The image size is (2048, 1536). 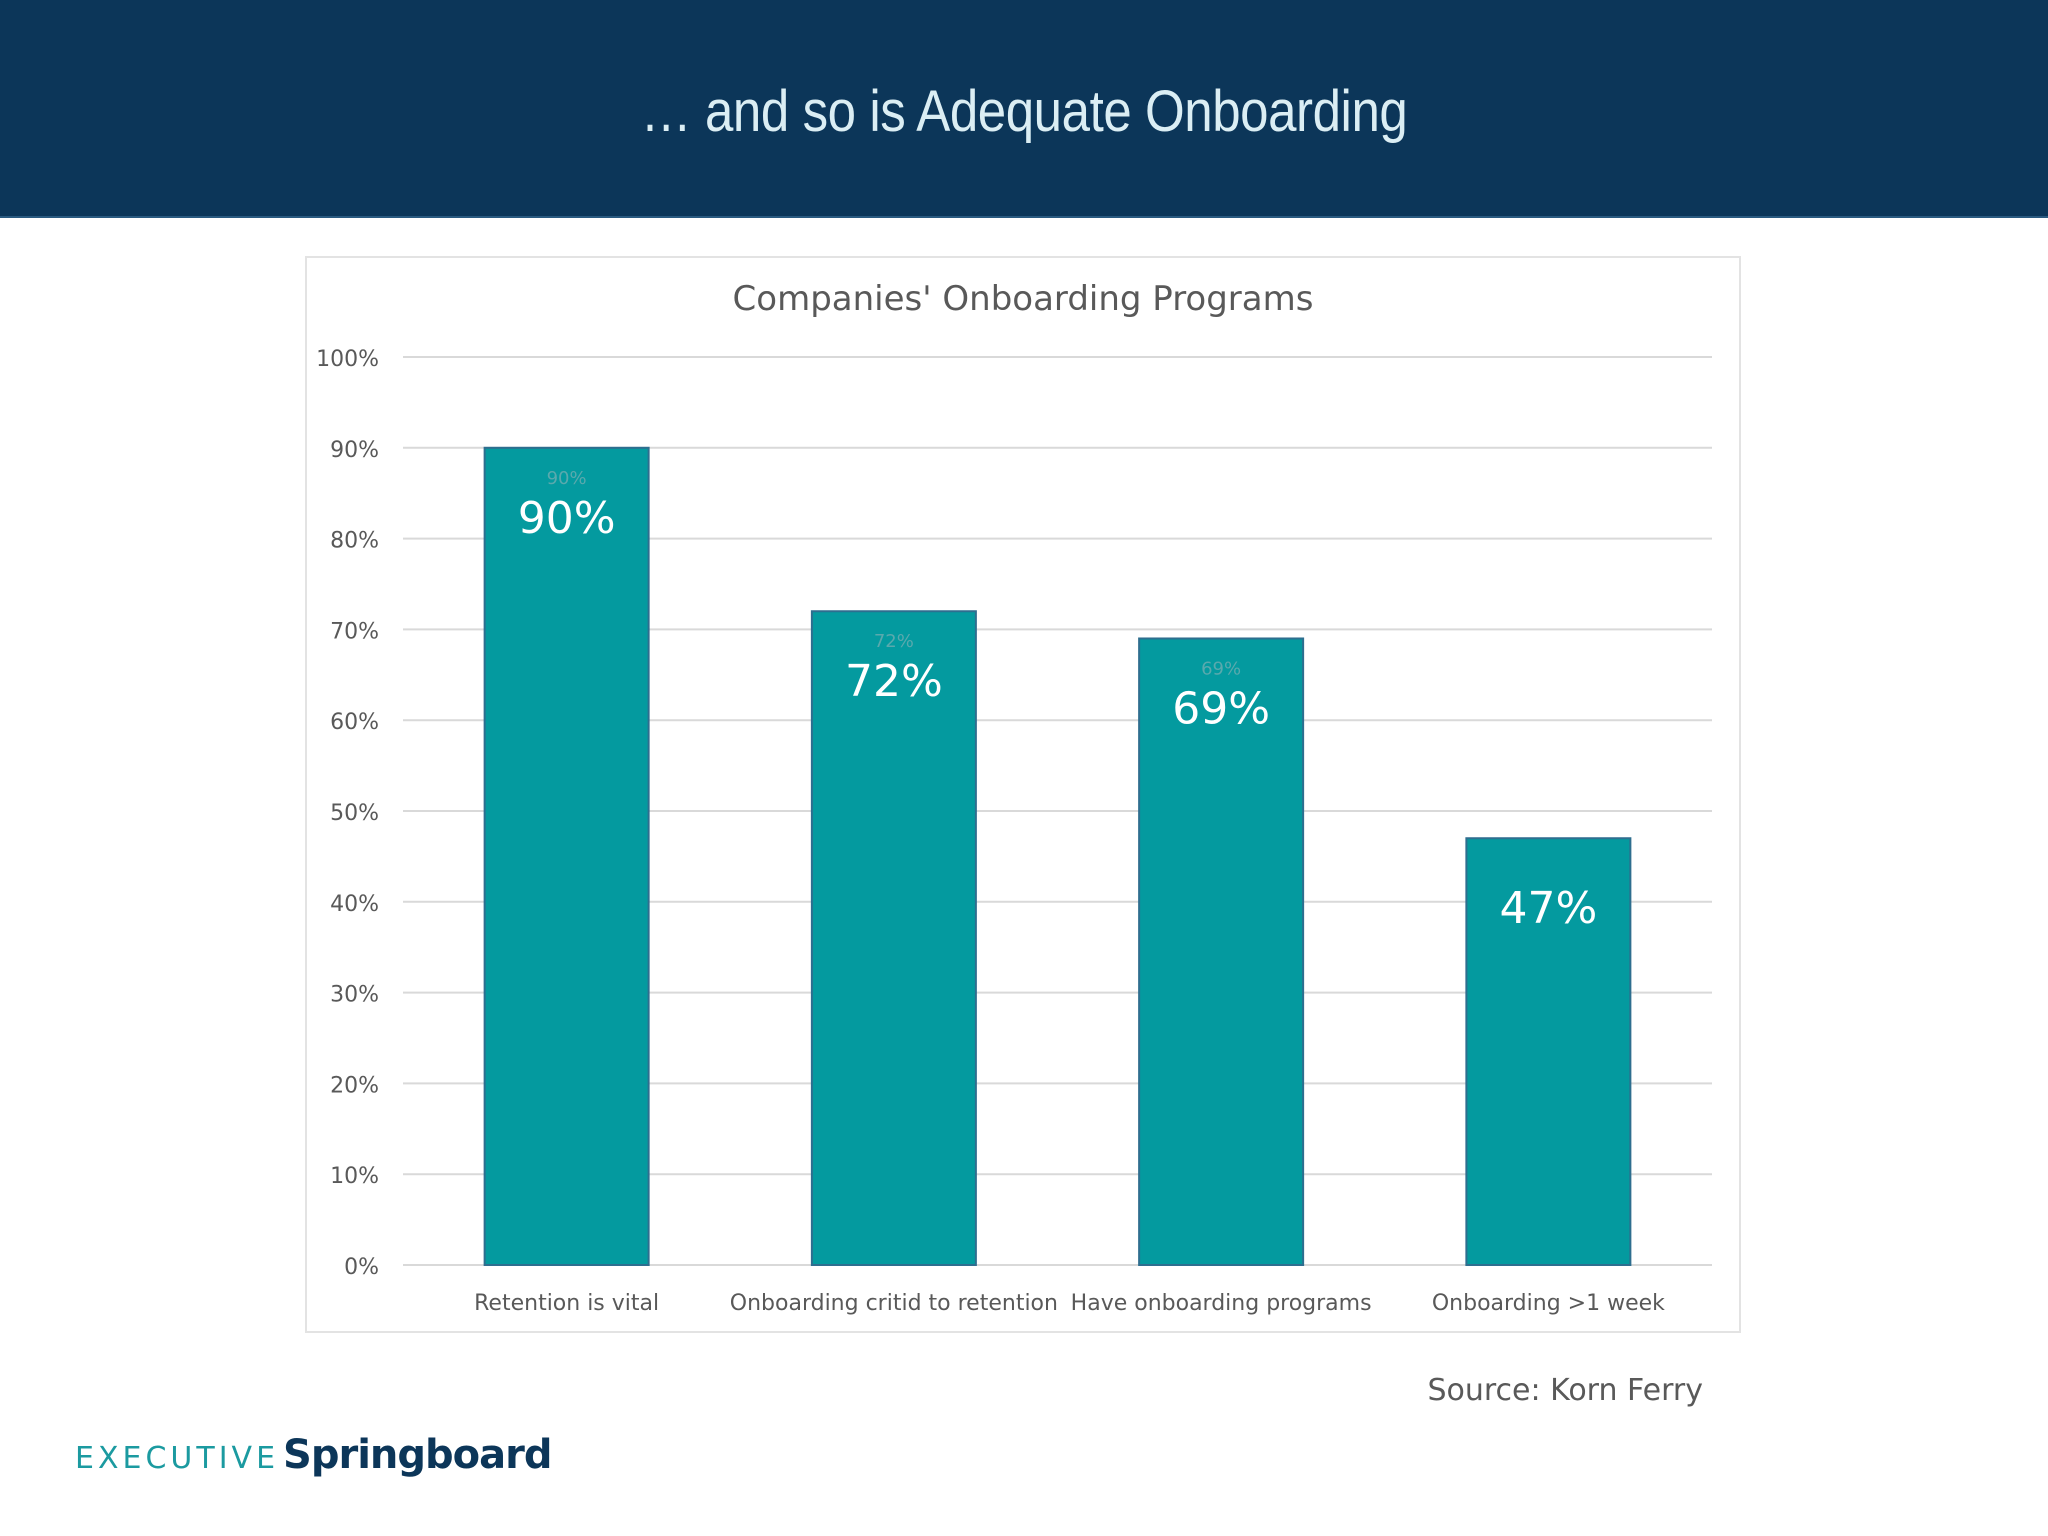 I want to click on y-tick-label: 50%, so click(x=354, y=813).